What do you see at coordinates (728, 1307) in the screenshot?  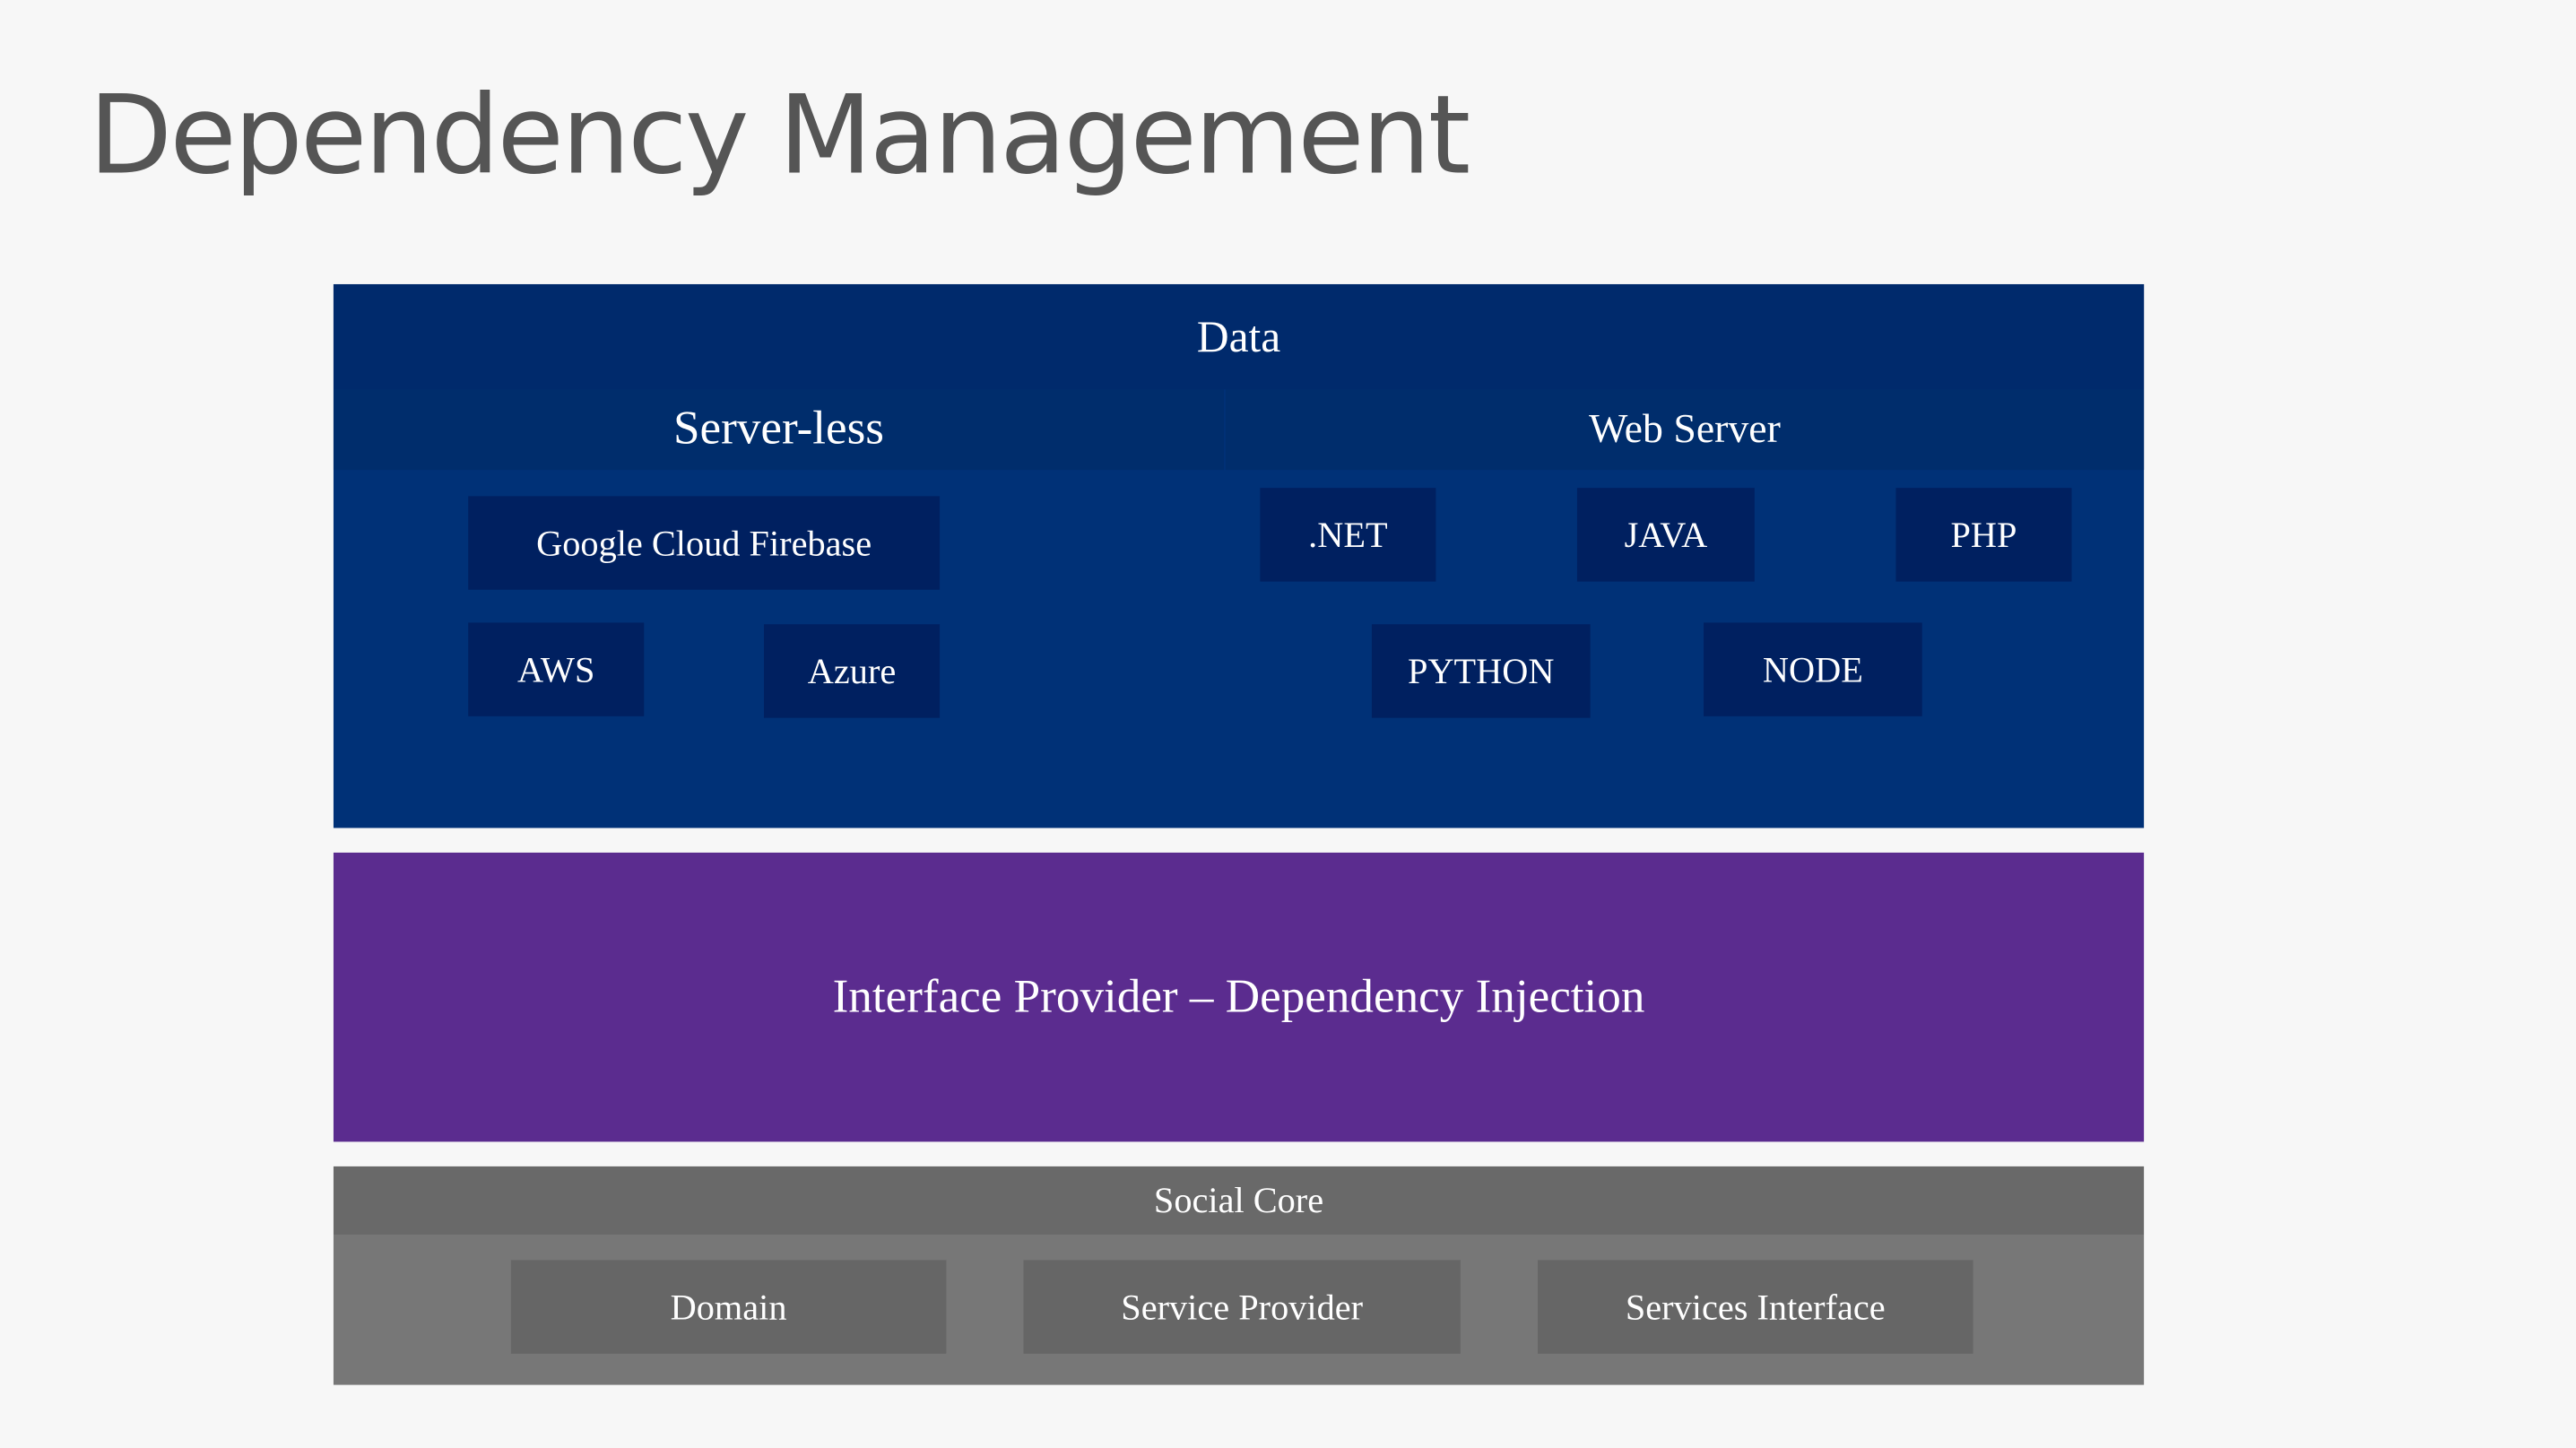 I see `core-box: Domain` at bounding box center [728, 1307].